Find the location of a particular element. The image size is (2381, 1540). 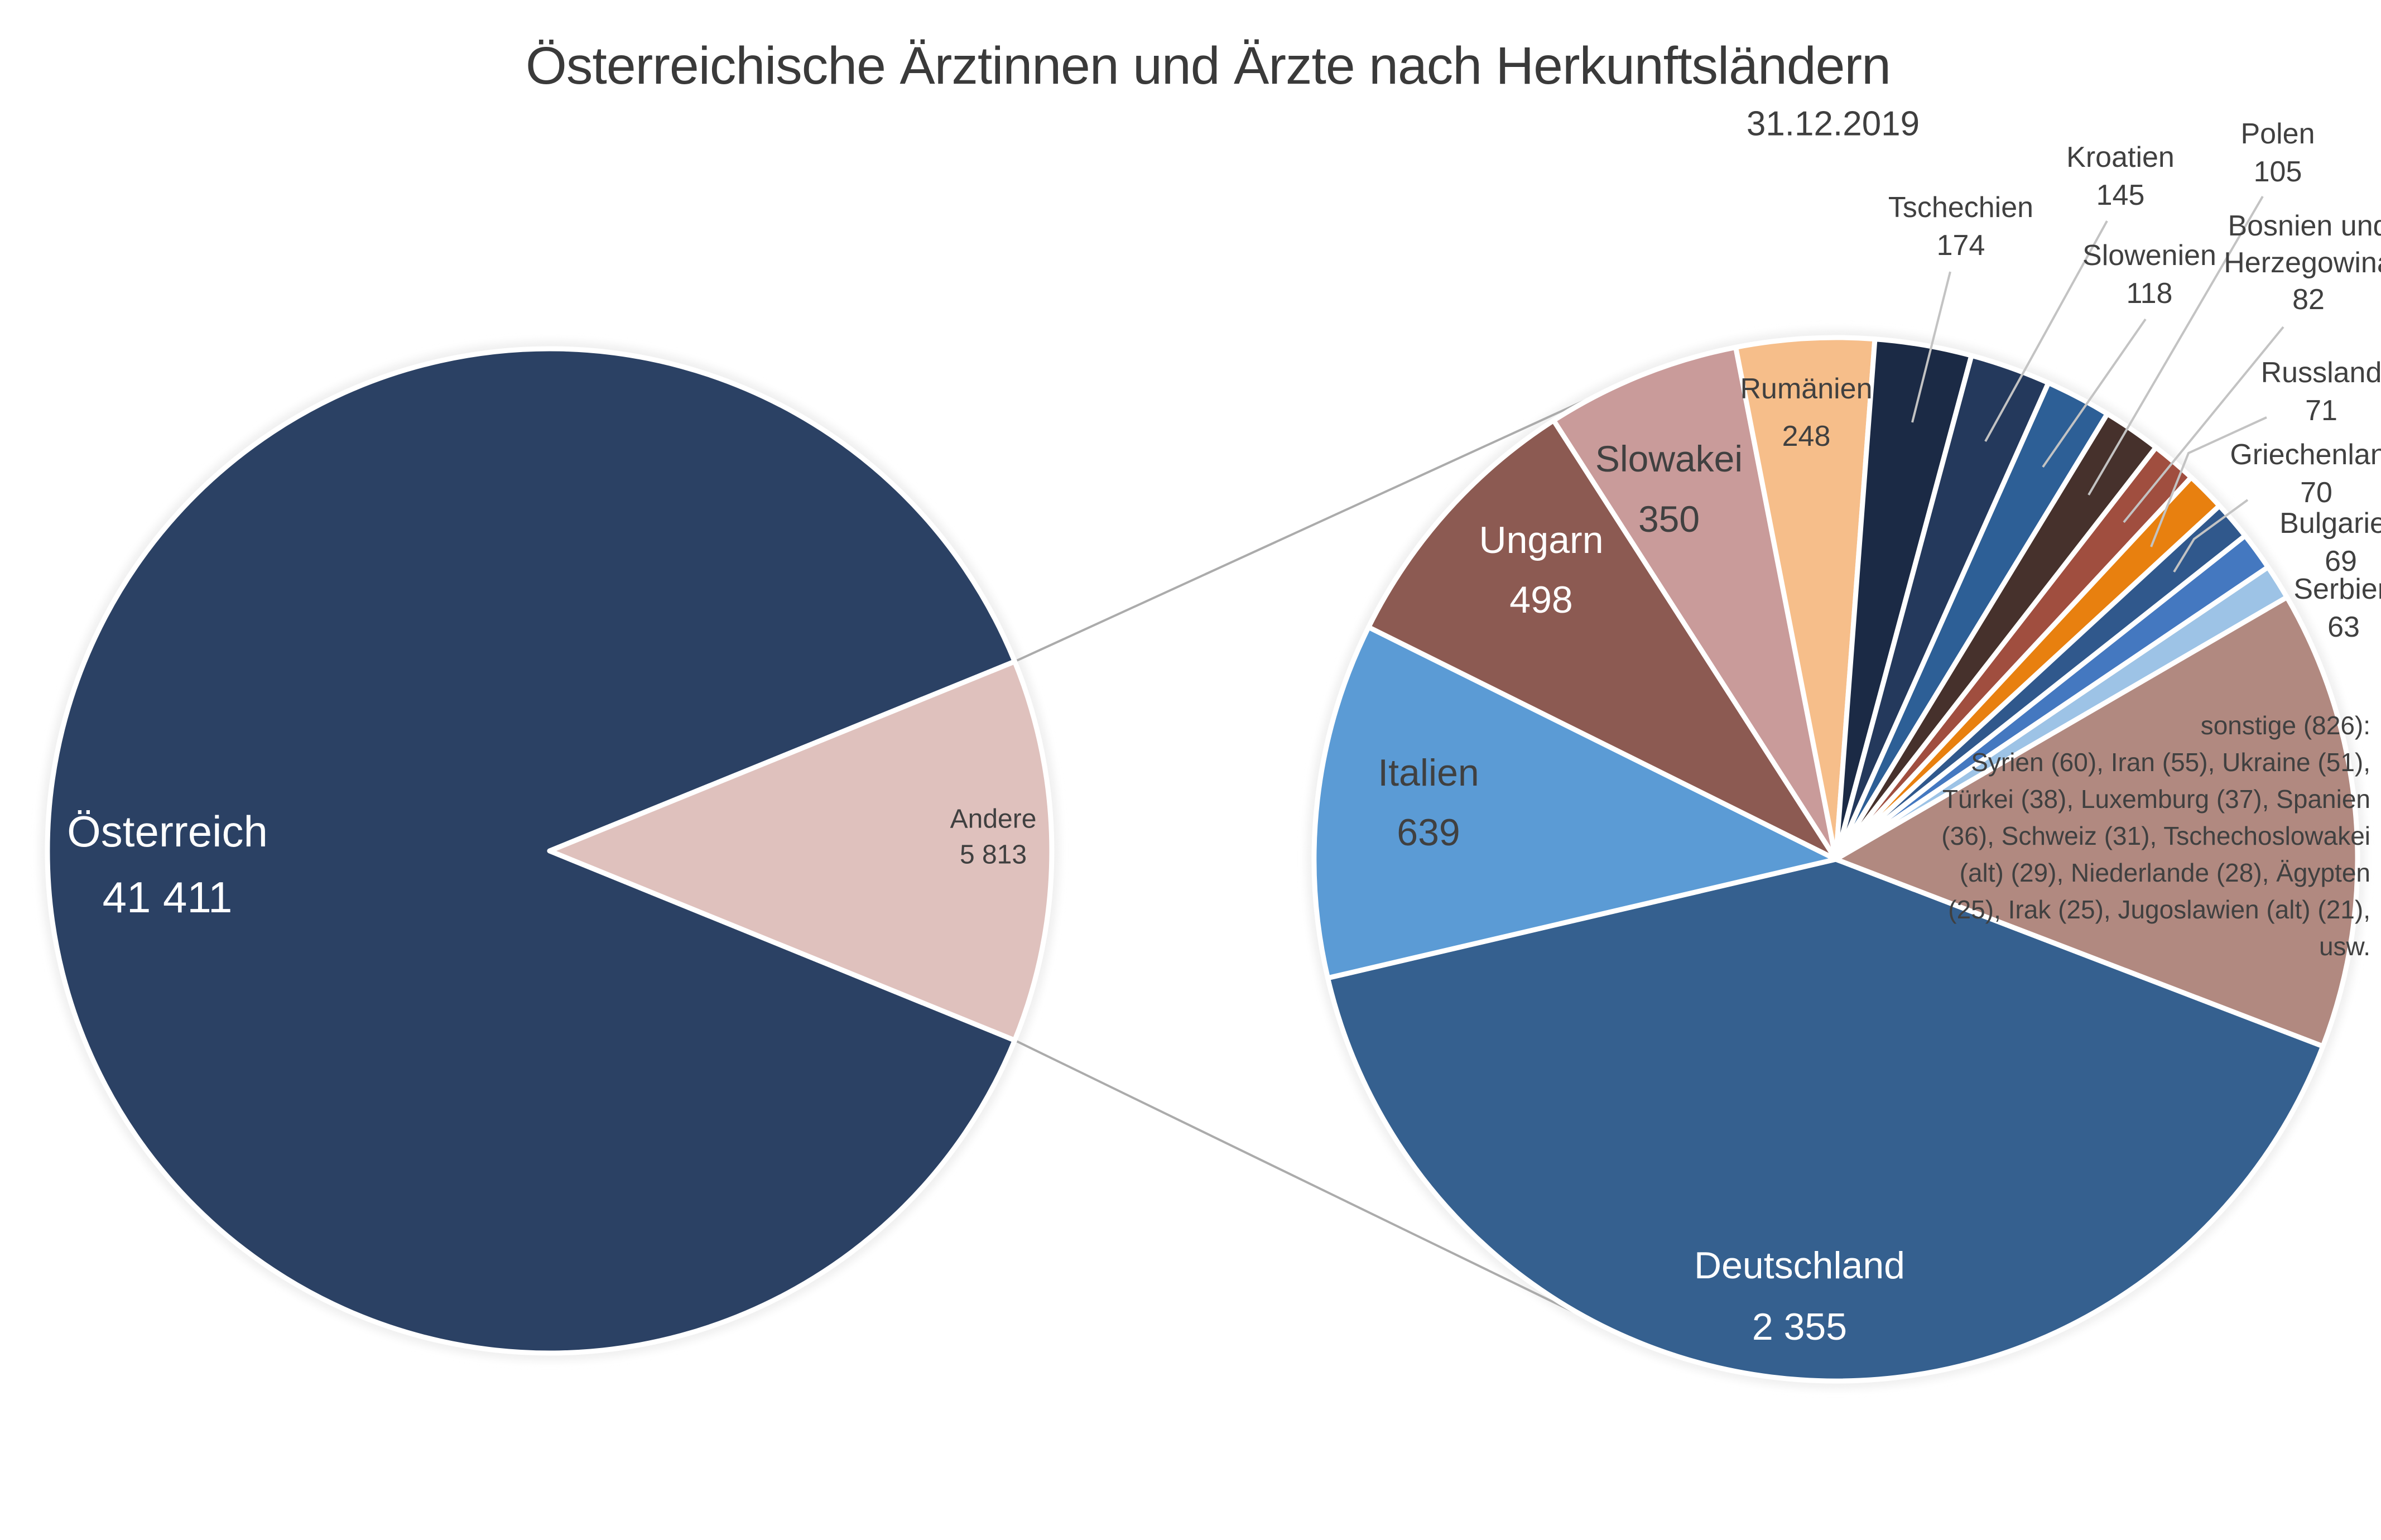

pie-slice-italien is located at coordinates (1575, 802).